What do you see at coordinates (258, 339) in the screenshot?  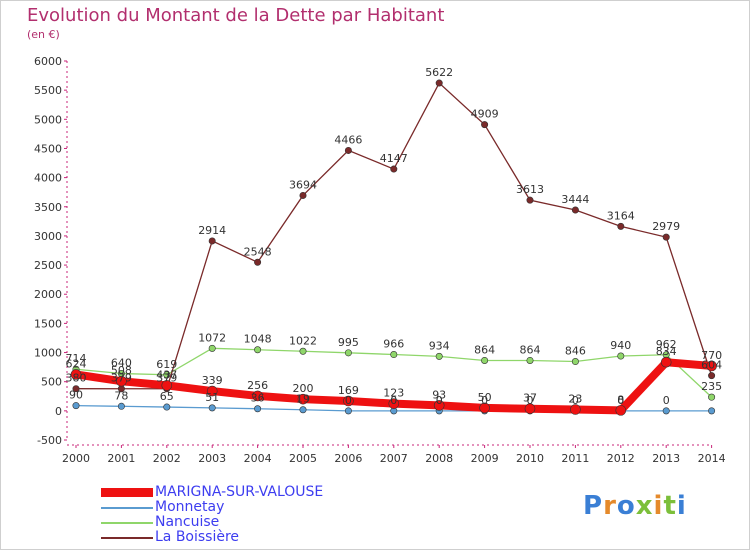 I see `data-label: 1048` at bounding box center [258, 339].